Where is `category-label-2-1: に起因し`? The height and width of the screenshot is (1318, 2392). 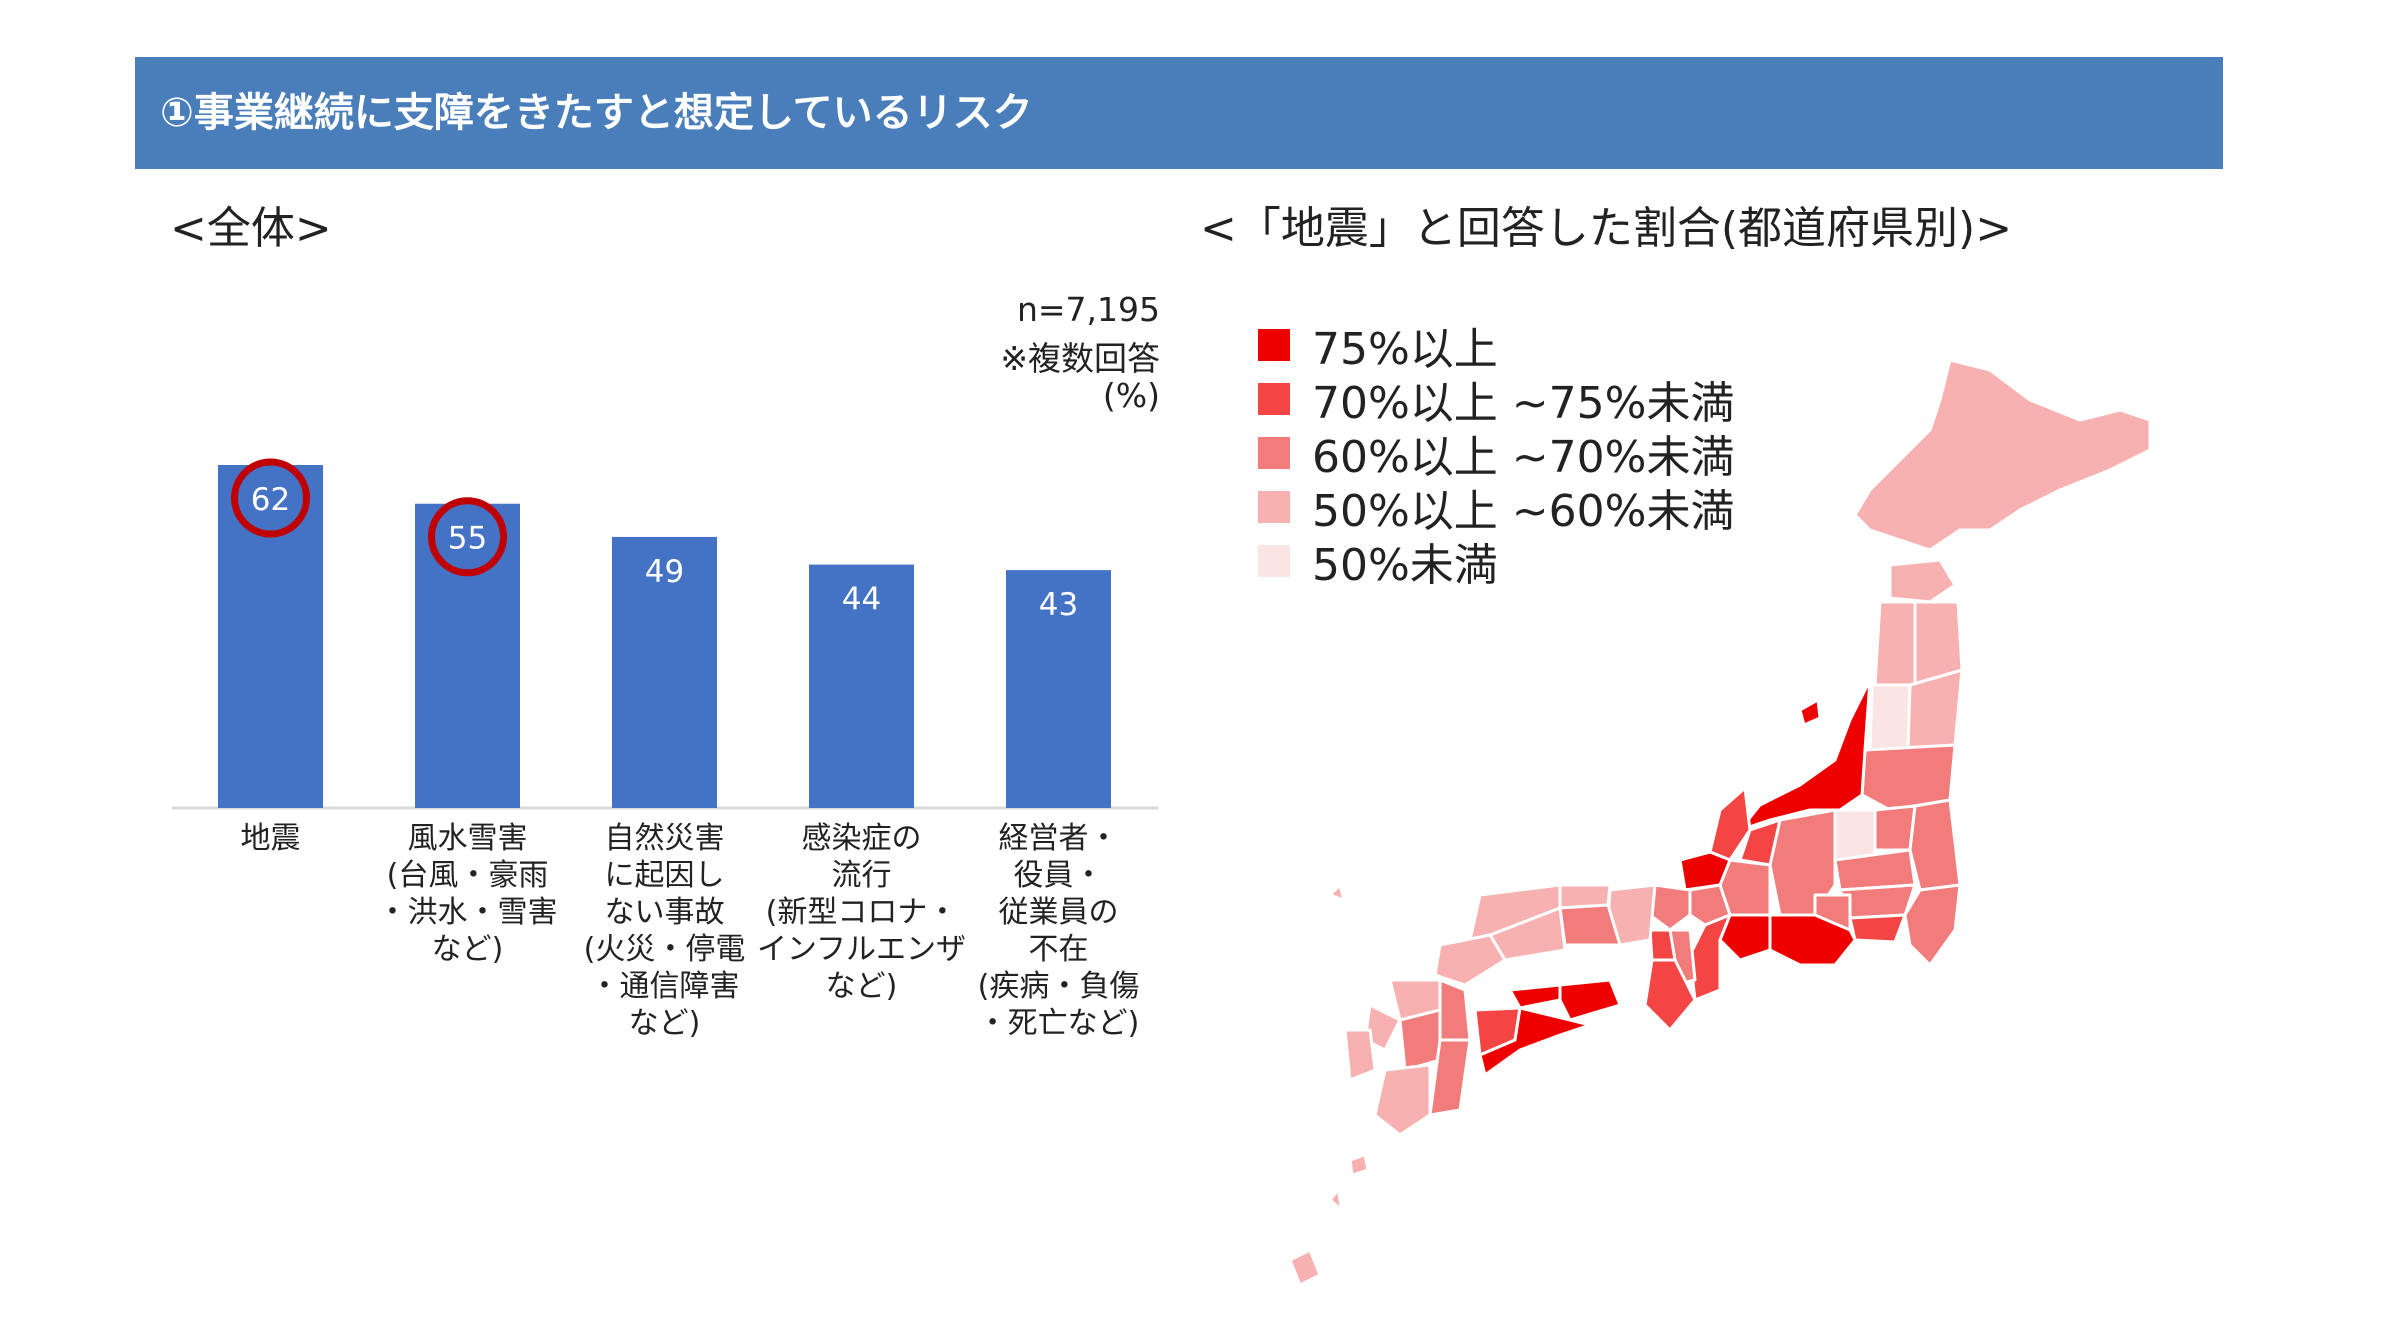 category-label-2-1: に起因し is located at coordinates (665, 875).